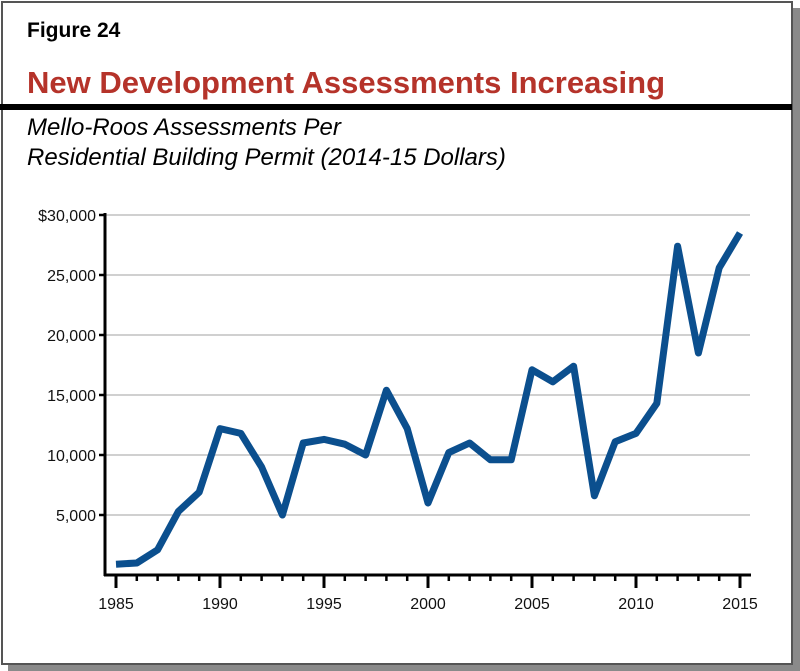 This screenshot has width=800, height=671. What do you see at coordinates (74, 30) in the screenshot?
I see `figure-label: Figure 24` at bounding box center [74, 30].